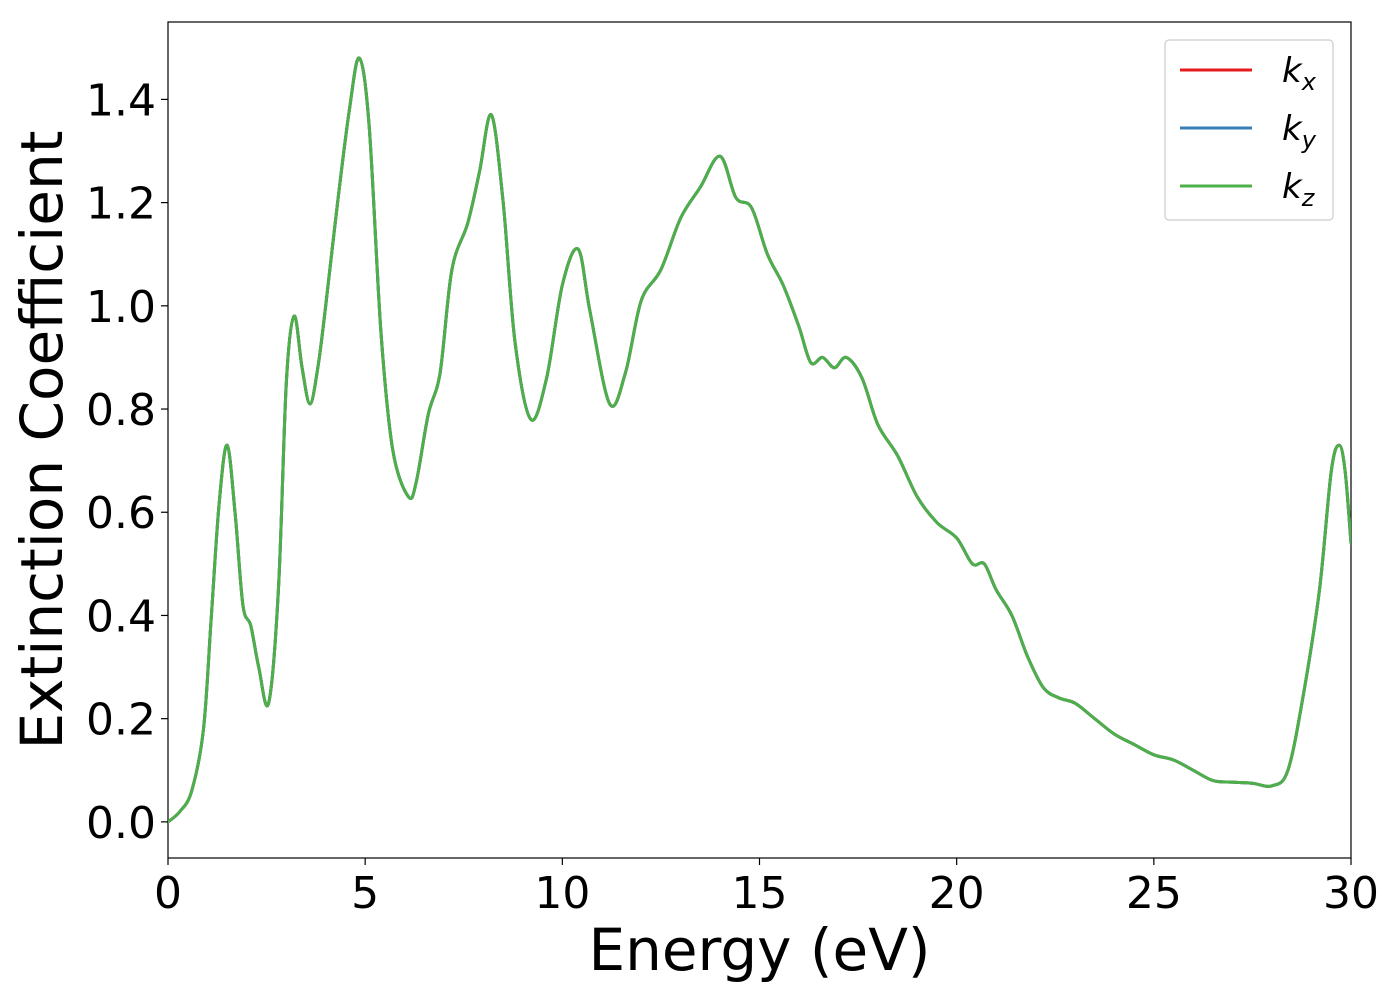  Describe the element at coordinates (760, 893) in the screenshot. I see `x-tick-label: 15` at that location.